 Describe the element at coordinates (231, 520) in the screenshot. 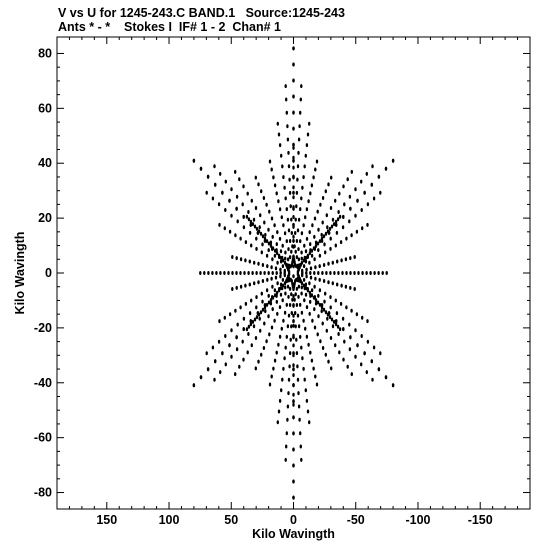

I see `x-tick-label: 50` at that location.